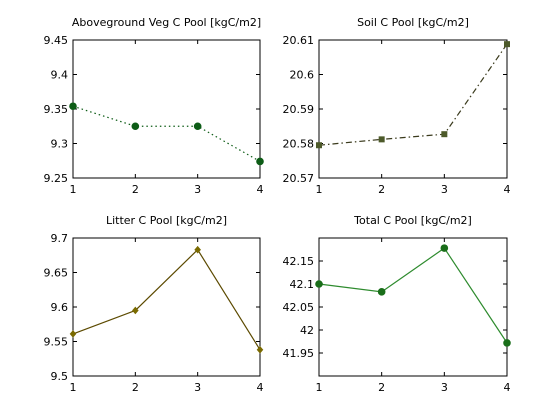 This screenshot has height=420, width=560. Describe the element at coordinates (299, 40) in the screenshot. I see `y-tick-label: 20.61` at that location.